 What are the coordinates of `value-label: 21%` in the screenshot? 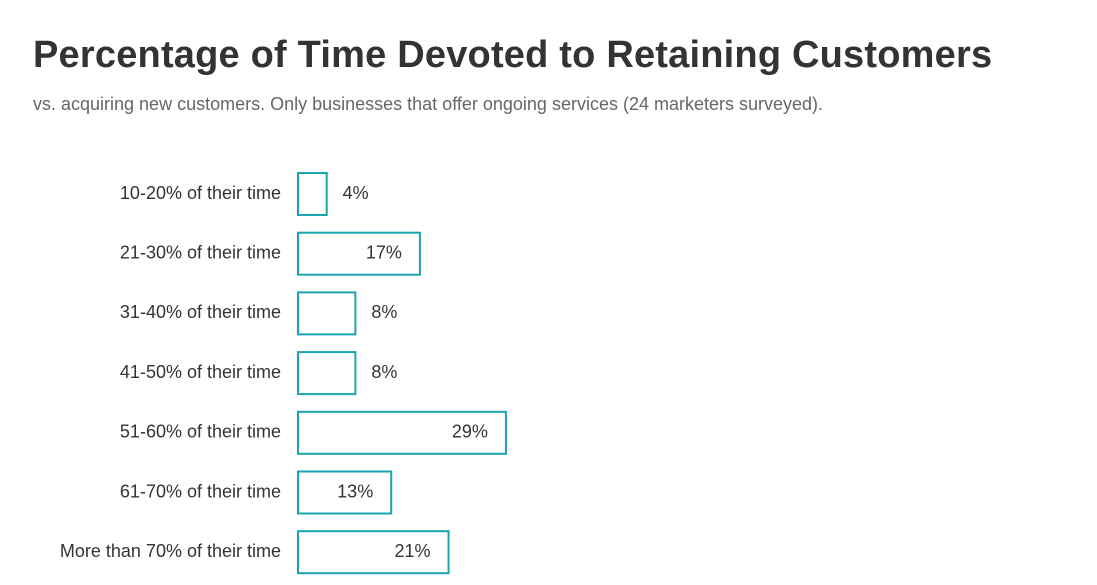 It's located at (413, 551).